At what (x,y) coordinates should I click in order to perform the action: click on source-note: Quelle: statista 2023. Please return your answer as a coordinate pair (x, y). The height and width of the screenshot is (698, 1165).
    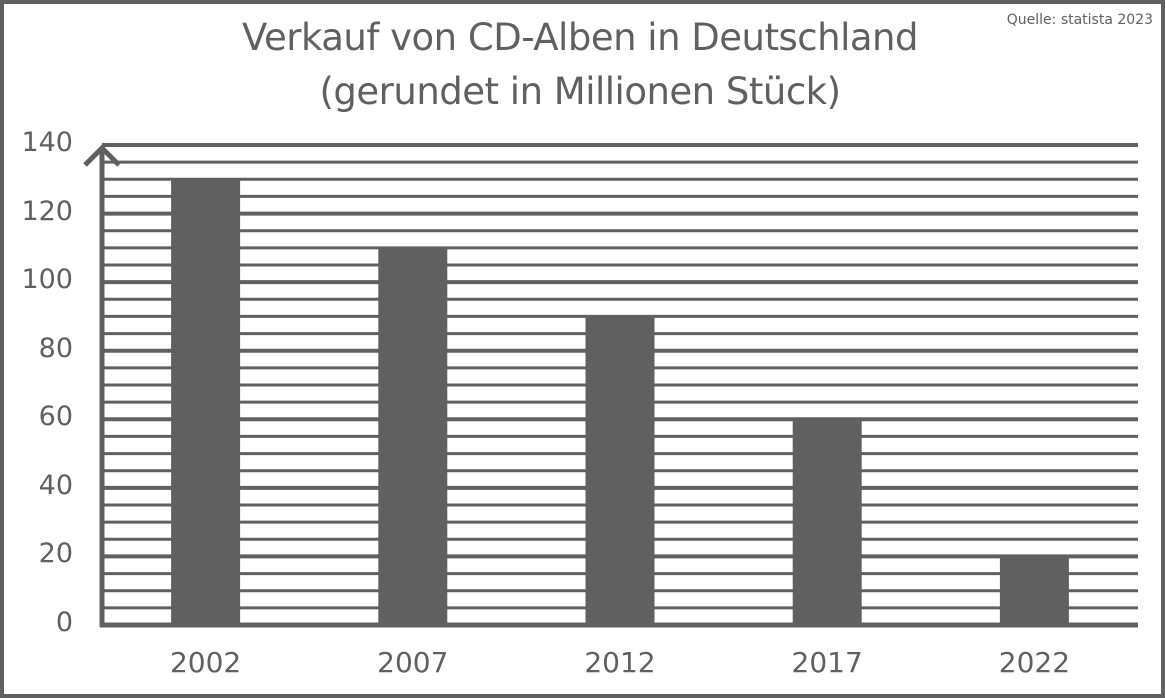
    Looking at the image, I should click on (1079, 20).